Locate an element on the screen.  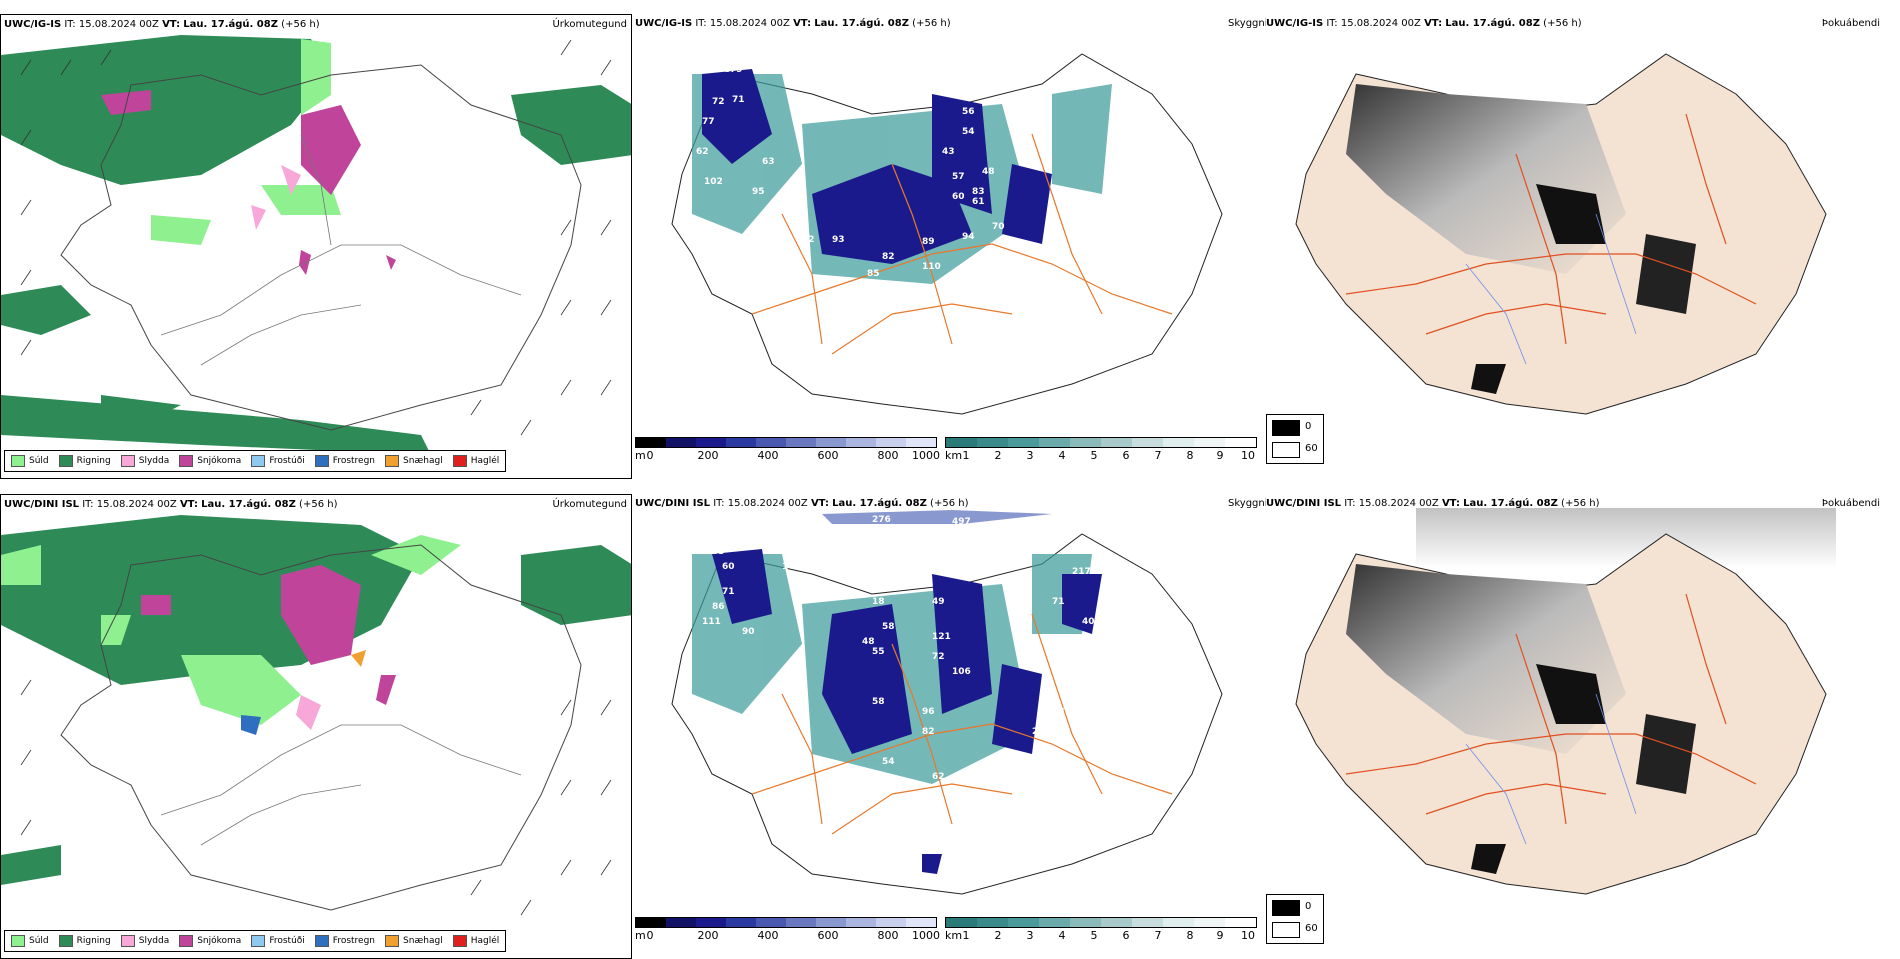
cloud-base-value-label: 60 is located at coordinates (958, 197).